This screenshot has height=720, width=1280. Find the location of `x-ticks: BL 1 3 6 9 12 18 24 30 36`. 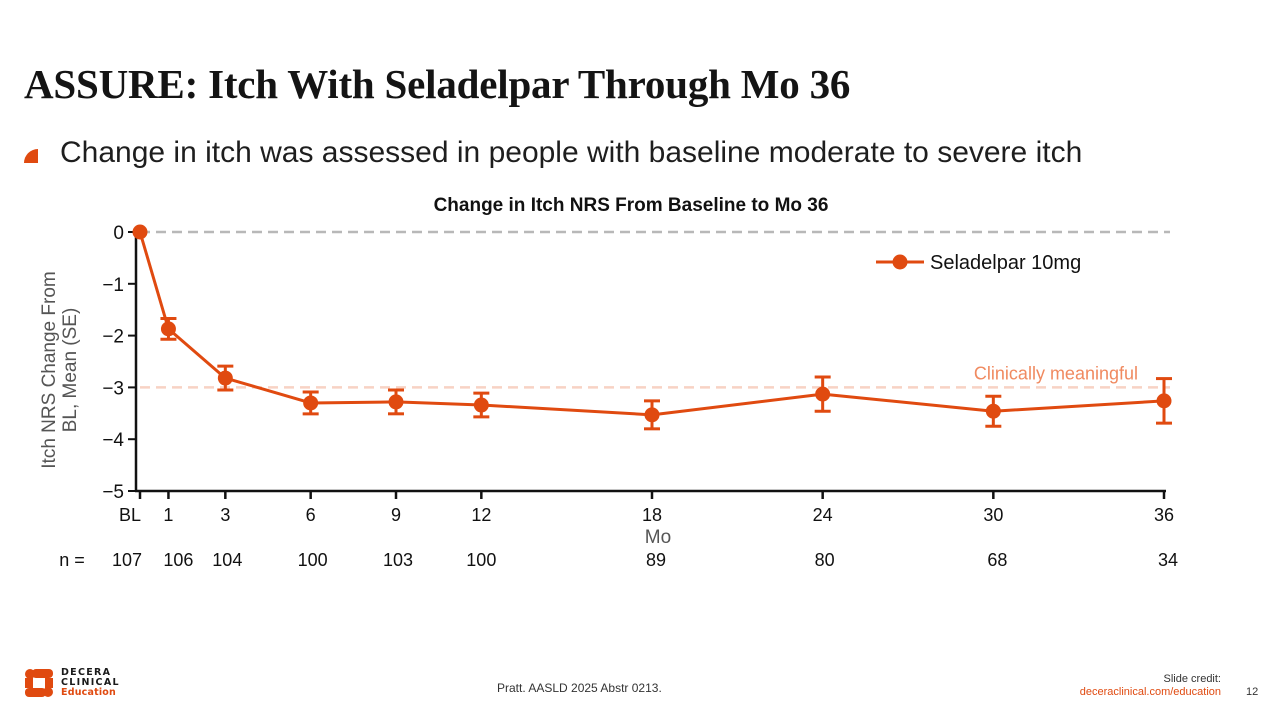

x-ticks: BL 1 3 6 9 12 18 24 30 36 is located at coordinates (646, 508).